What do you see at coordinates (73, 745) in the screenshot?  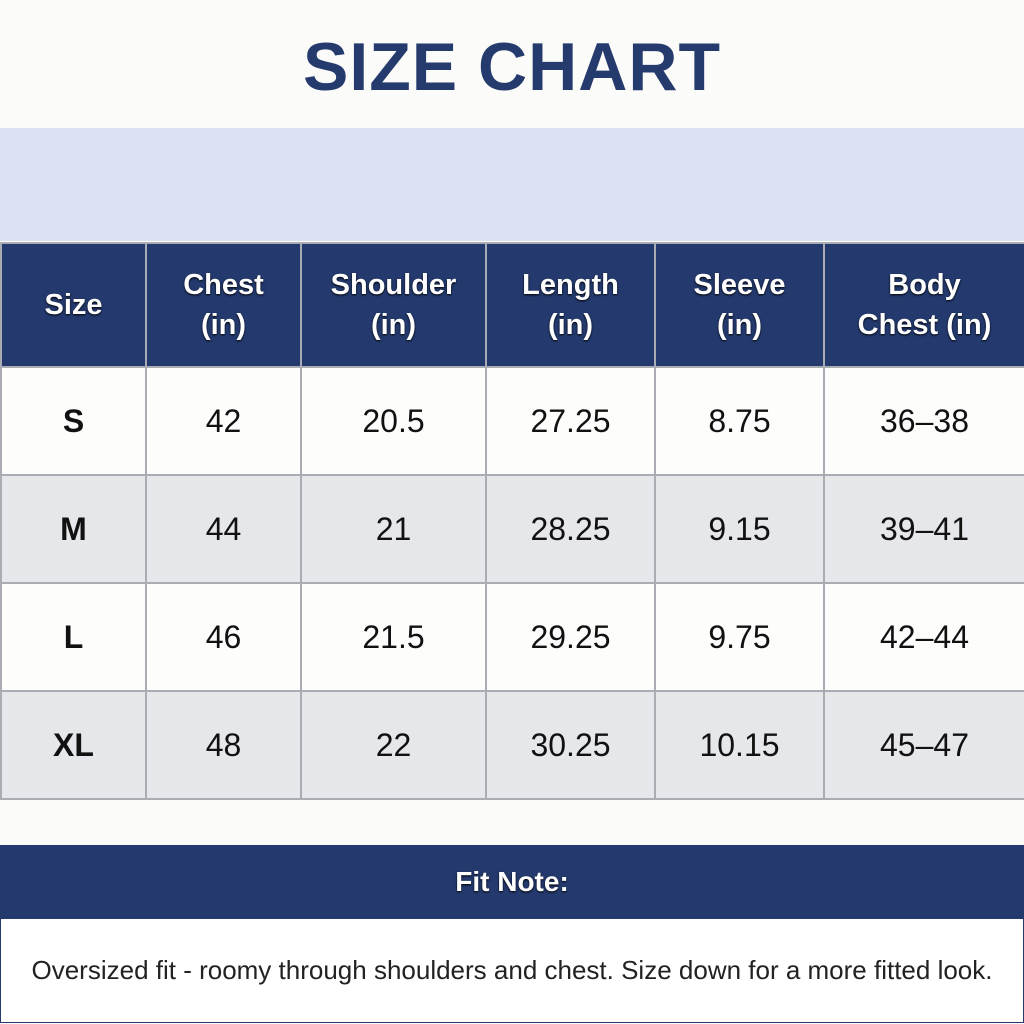 I see `size-cell: XL` at bounding box center [73, 745].